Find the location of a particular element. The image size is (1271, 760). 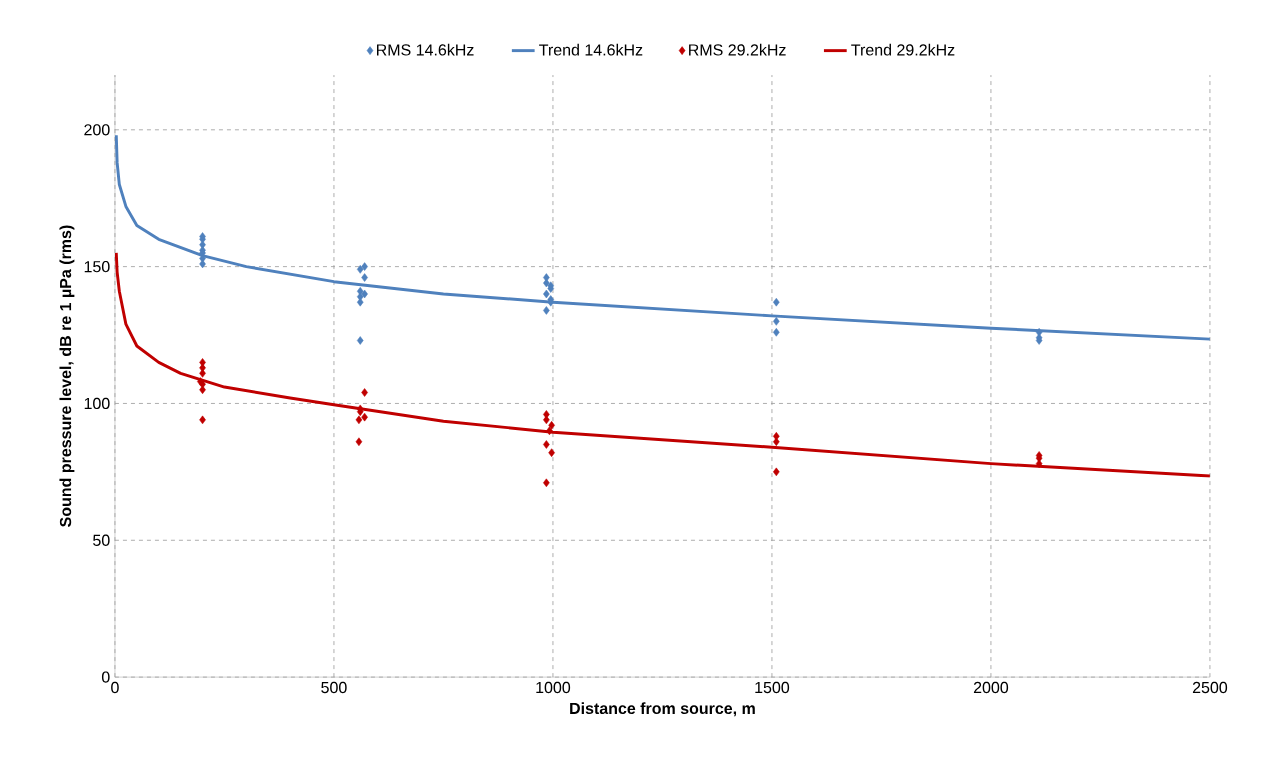

y-tick-label: 200 is located at coordinates (97, 130).